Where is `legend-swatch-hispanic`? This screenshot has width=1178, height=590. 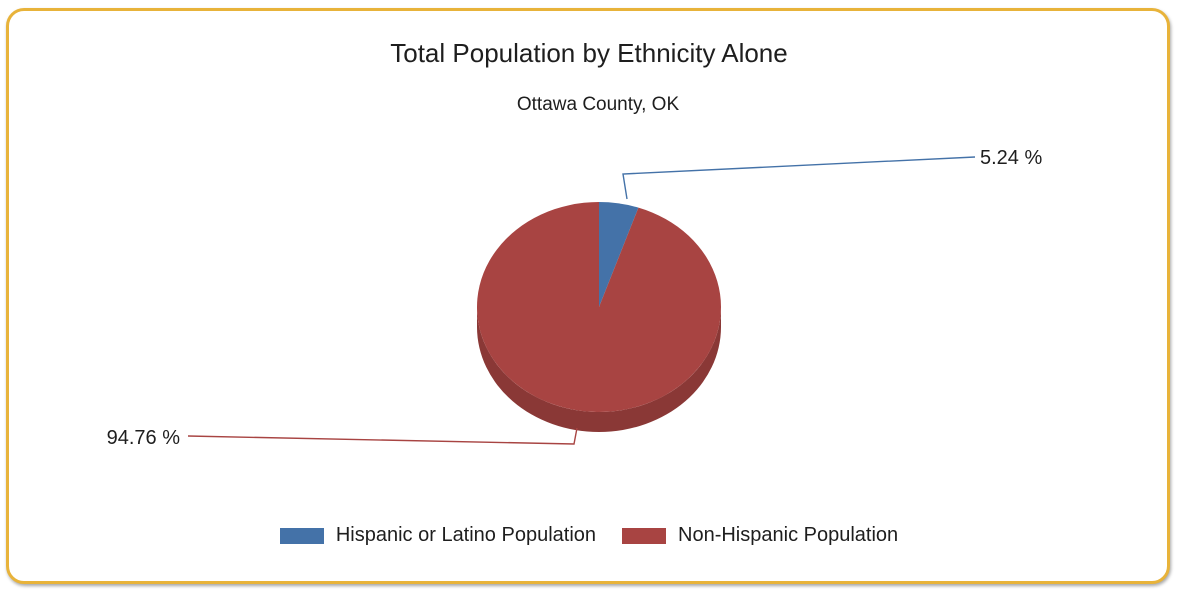 legend-swatch-hispanic is located at coordinates (301, 535).